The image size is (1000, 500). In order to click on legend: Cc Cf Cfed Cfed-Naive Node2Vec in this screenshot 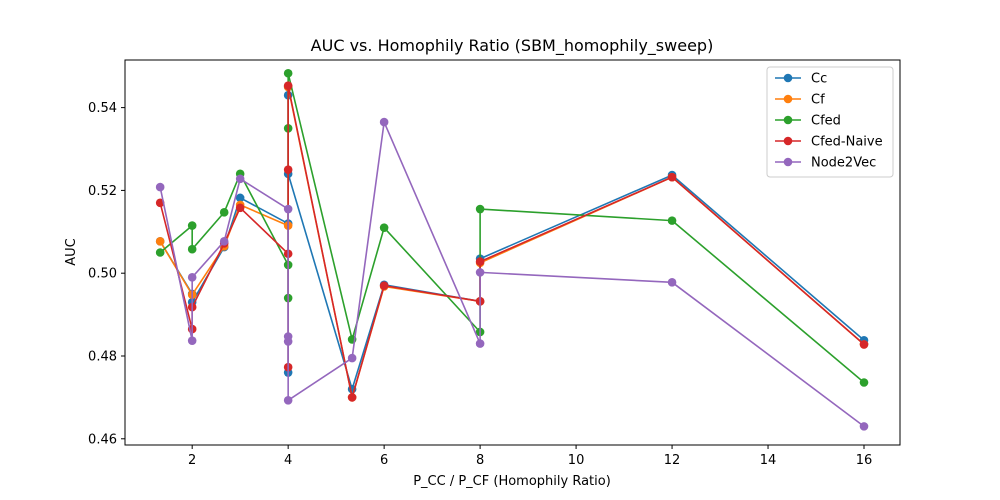, I will do `click(830, 122)`.